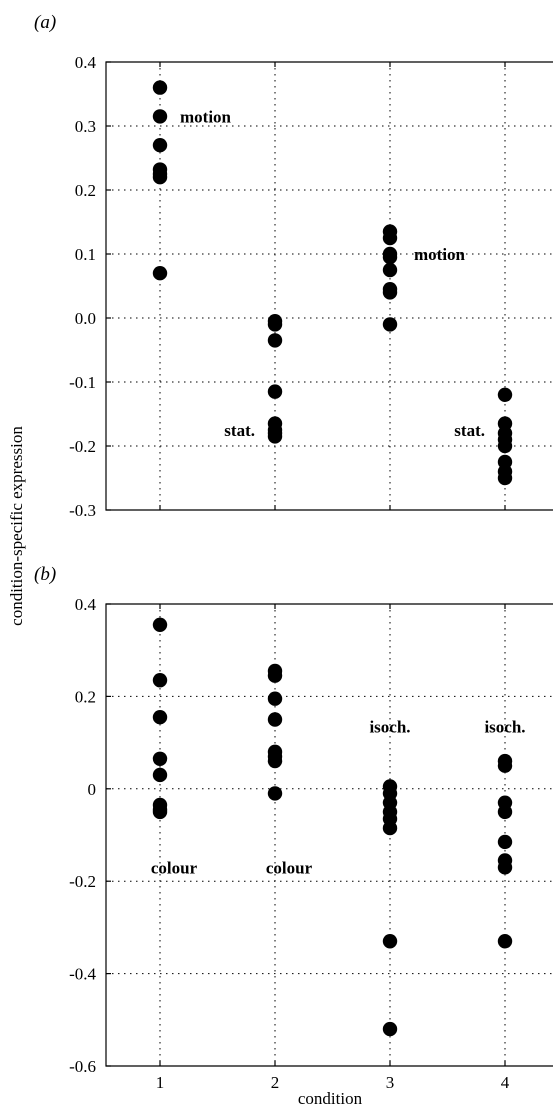 The width and height of the screenshot is (553, 1112). Describe the element at coordinates (160, 1082) in the screenshot. I see `panel-b-xtick-label-0: 1` at that location.